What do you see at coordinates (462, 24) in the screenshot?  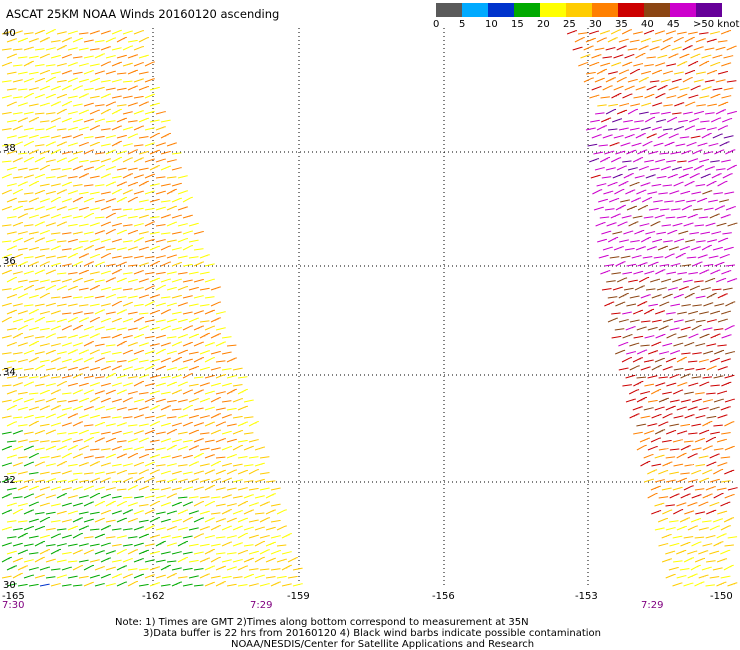 I see `legend-label: 5` at bounding box center [462, 24].